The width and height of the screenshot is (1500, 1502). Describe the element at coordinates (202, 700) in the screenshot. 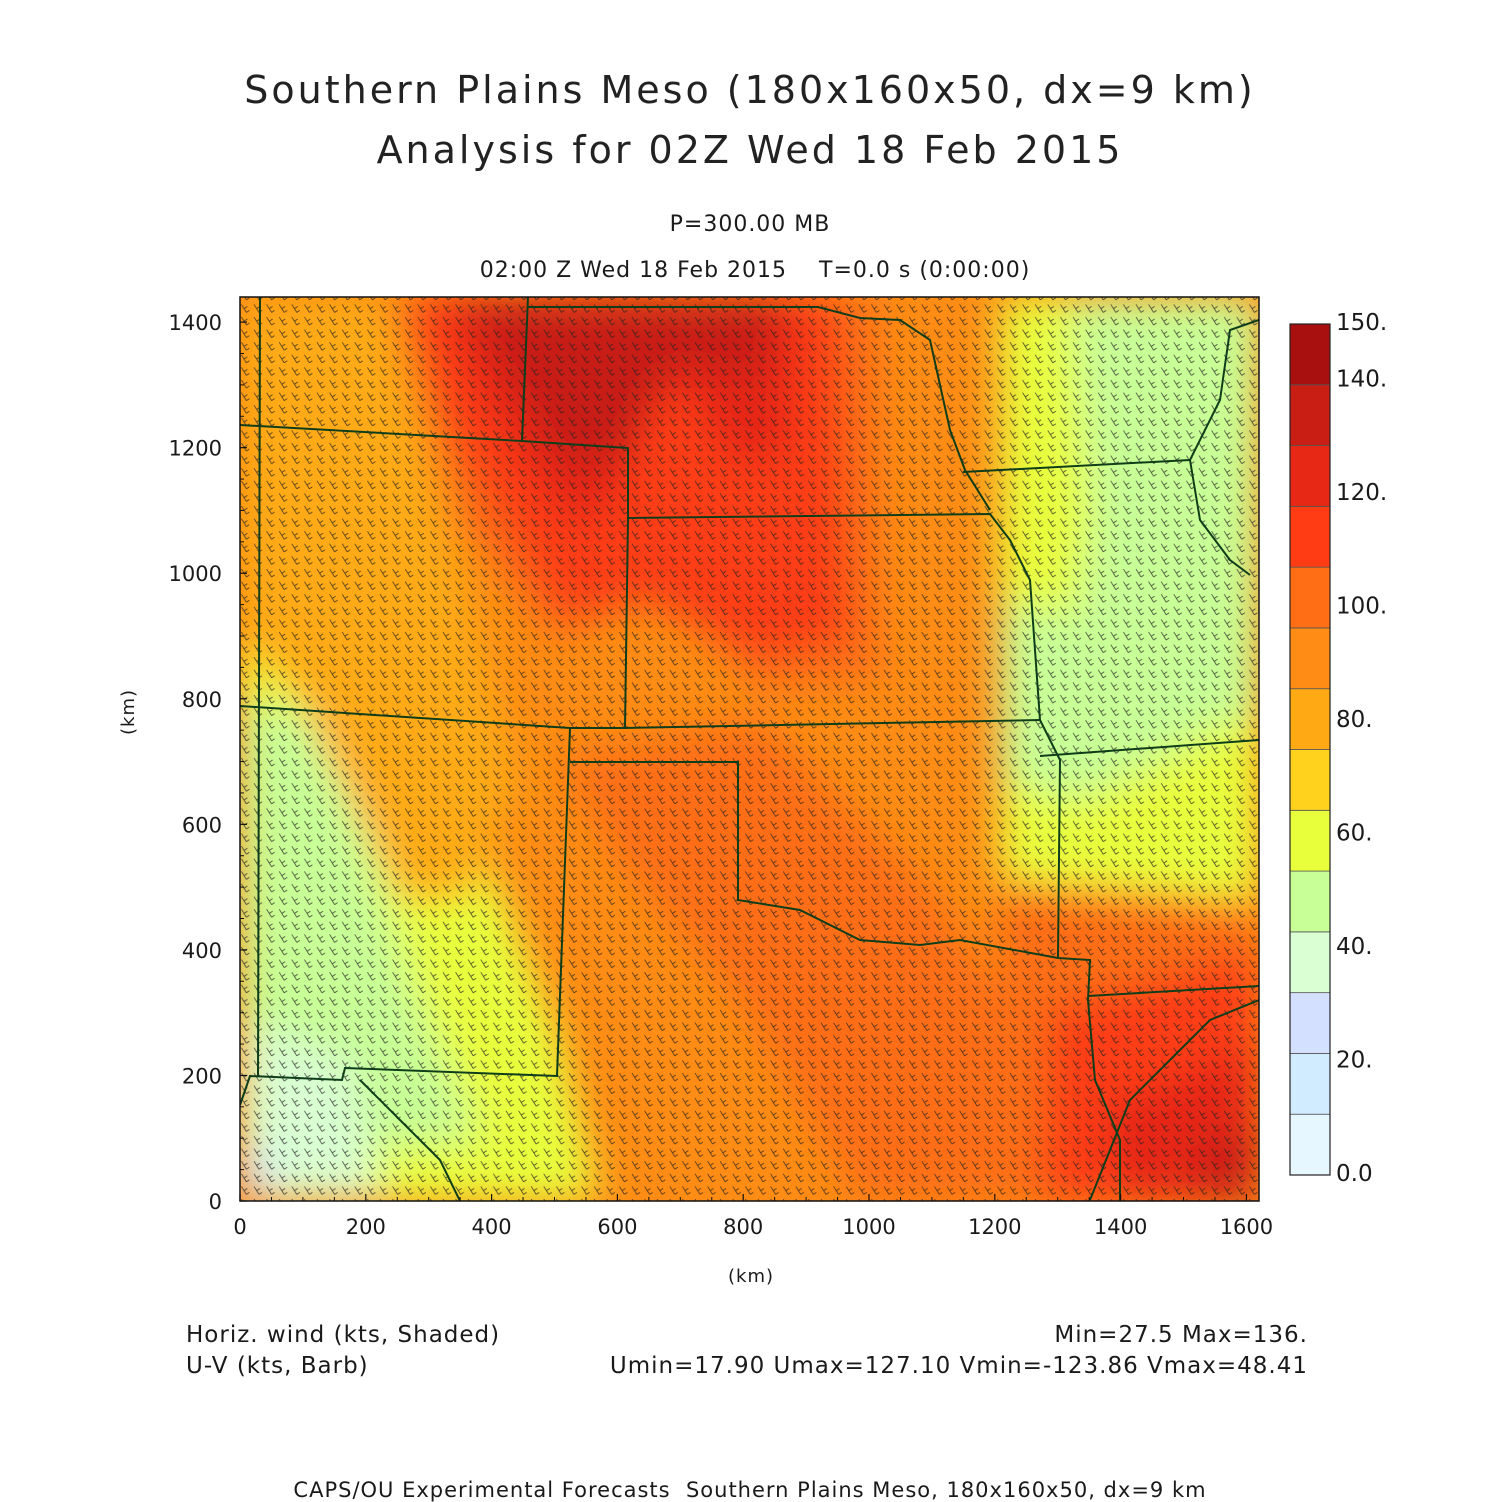

I see `y-tick-label: 800` at that location.